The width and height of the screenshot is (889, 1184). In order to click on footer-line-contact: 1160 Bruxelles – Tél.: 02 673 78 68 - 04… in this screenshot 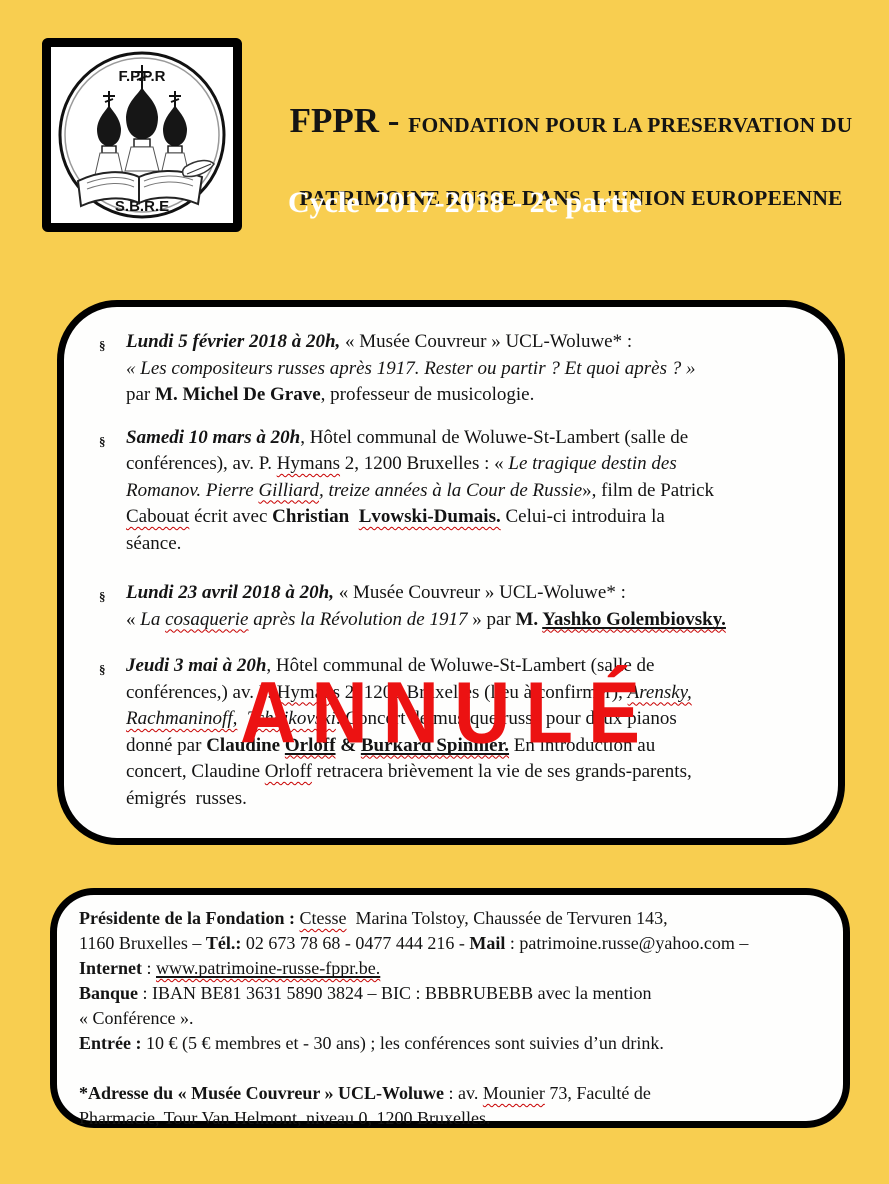, I will do `click(414, 943)`.